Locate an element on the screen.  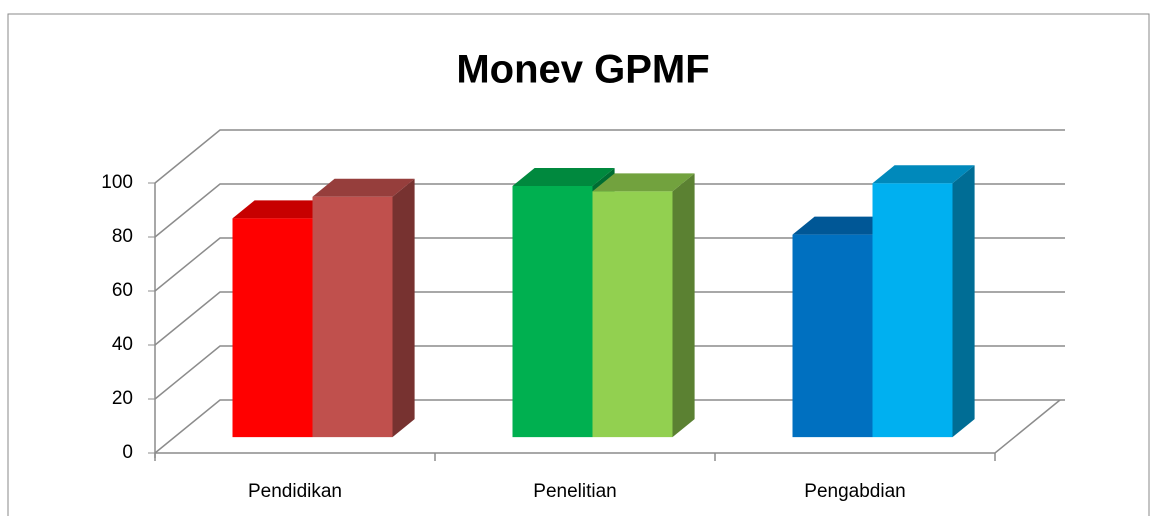
y-tick-label: 100 is located at coordinates (117, 182).